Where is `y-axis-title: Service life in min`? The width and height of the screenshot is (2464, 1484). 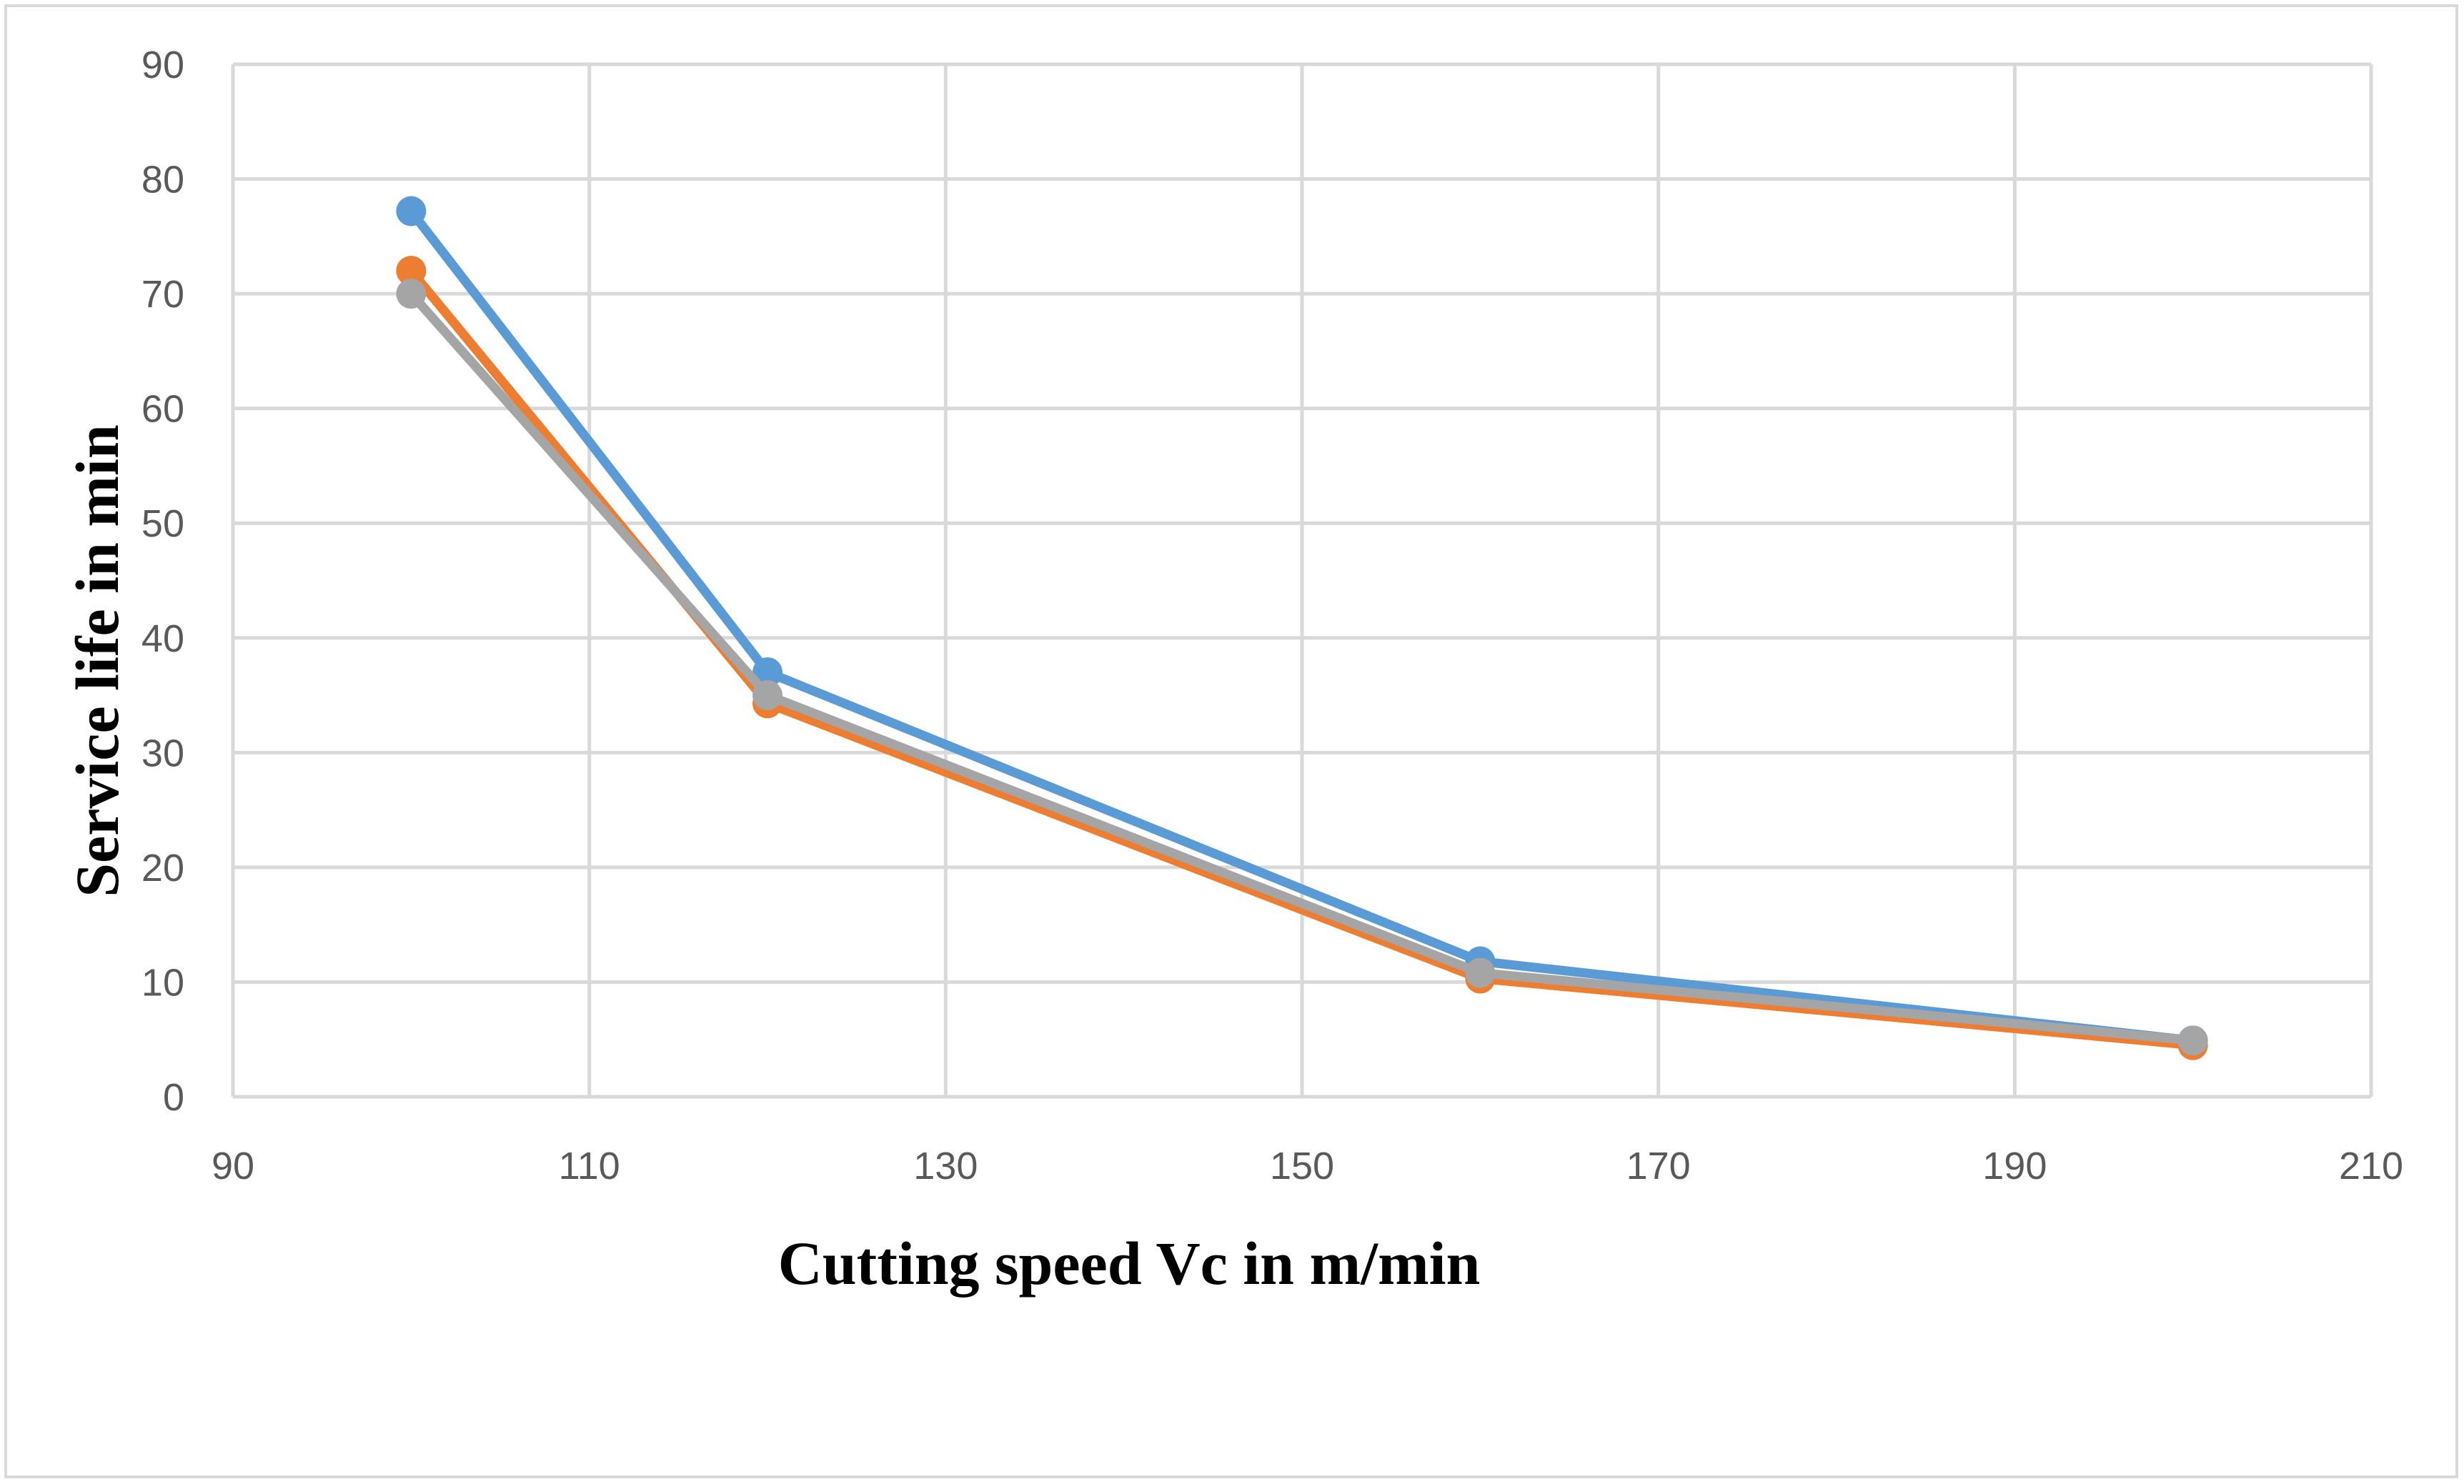
y-axis-title: Service life in min is located at coordinates (97, 661).